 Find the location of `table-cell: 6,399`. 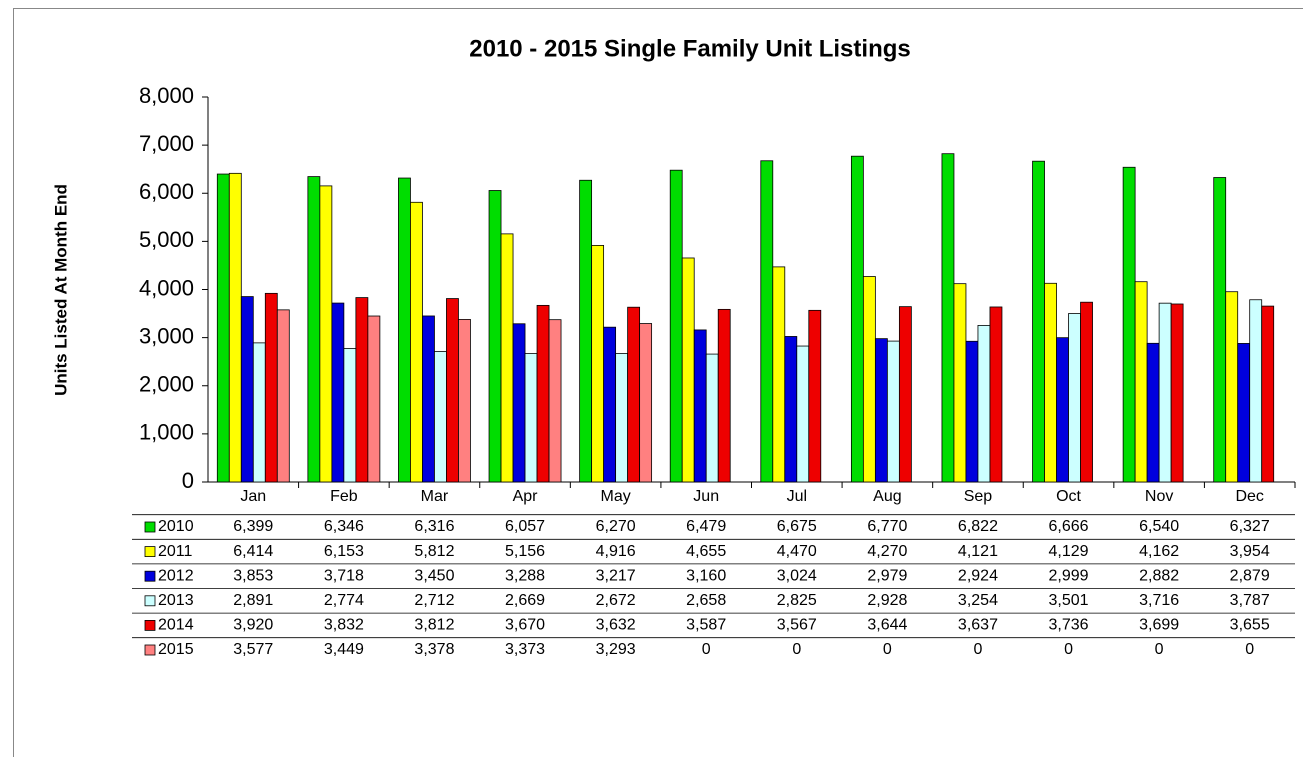

table-cell: 6,399 is located at coordinates (253, 526).